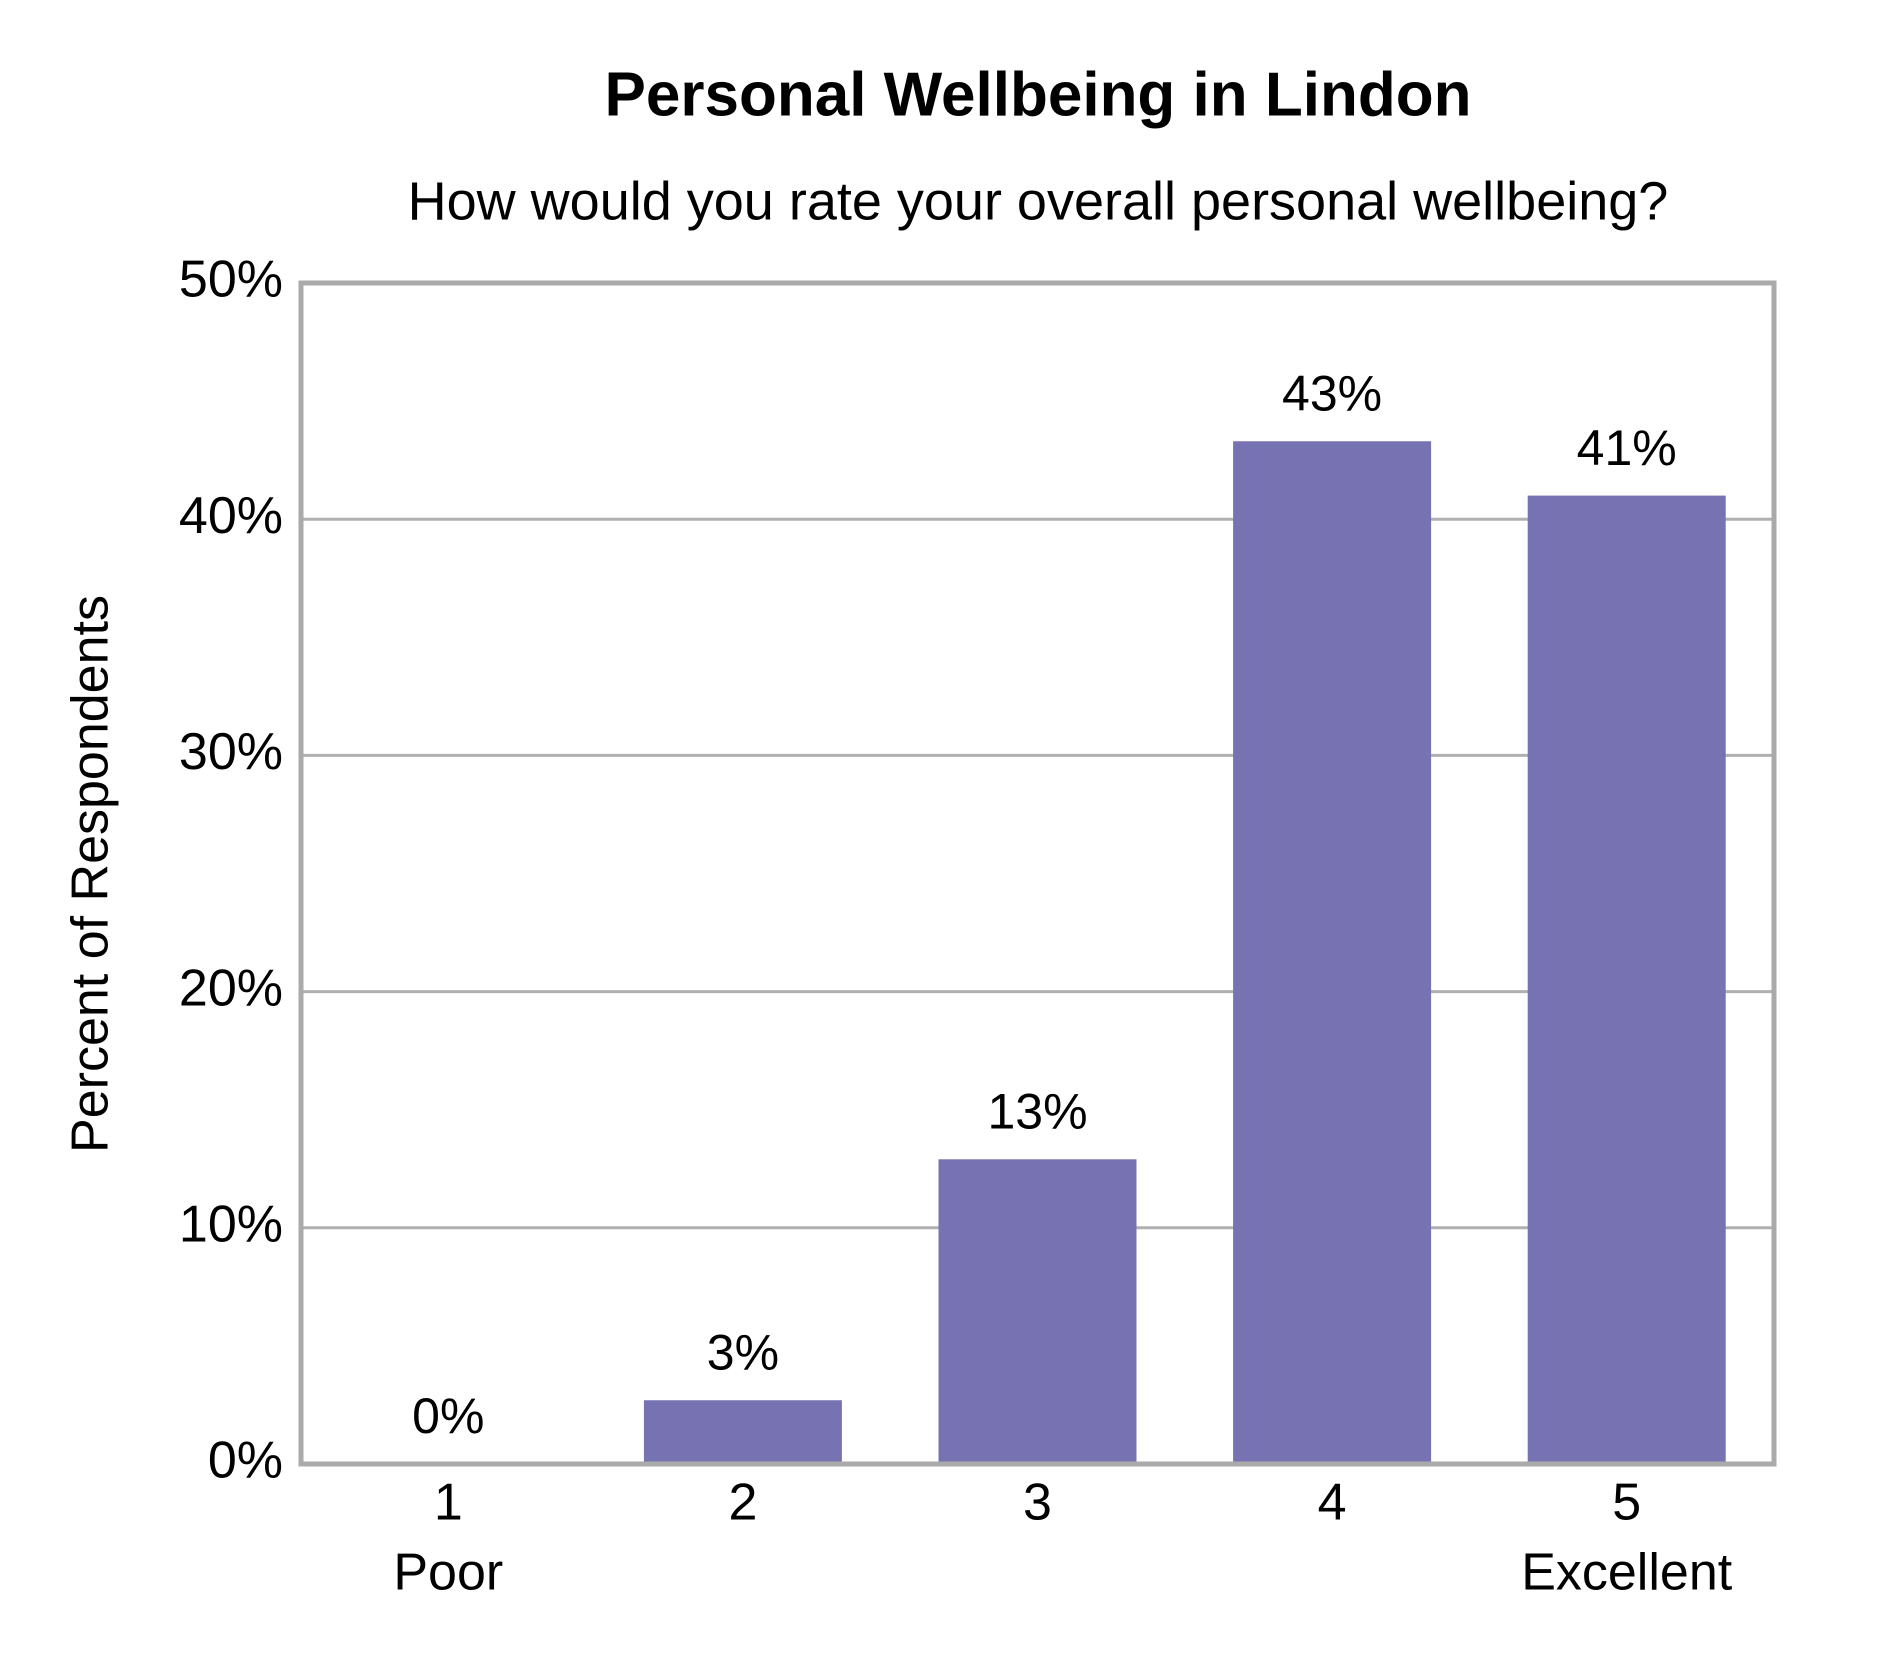 Image resolution: width=1890 pixels, height=1680 pixels. I want to click on y-axis-label: Percent of Respondents, so click(91, 874).